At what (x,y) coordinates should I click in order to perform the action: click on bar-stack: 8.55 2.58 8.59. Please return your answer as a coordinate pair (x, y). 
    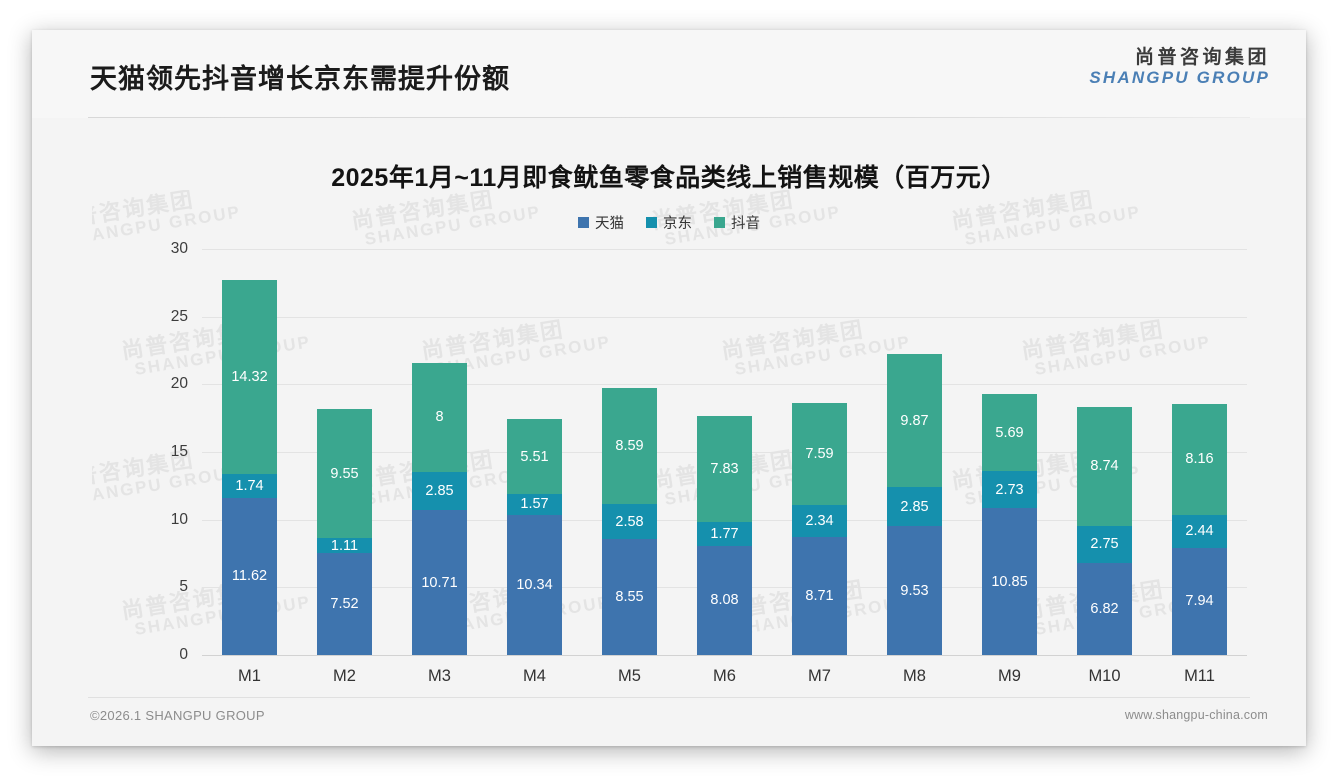
    Looking at the image, I should click on (629, 521).